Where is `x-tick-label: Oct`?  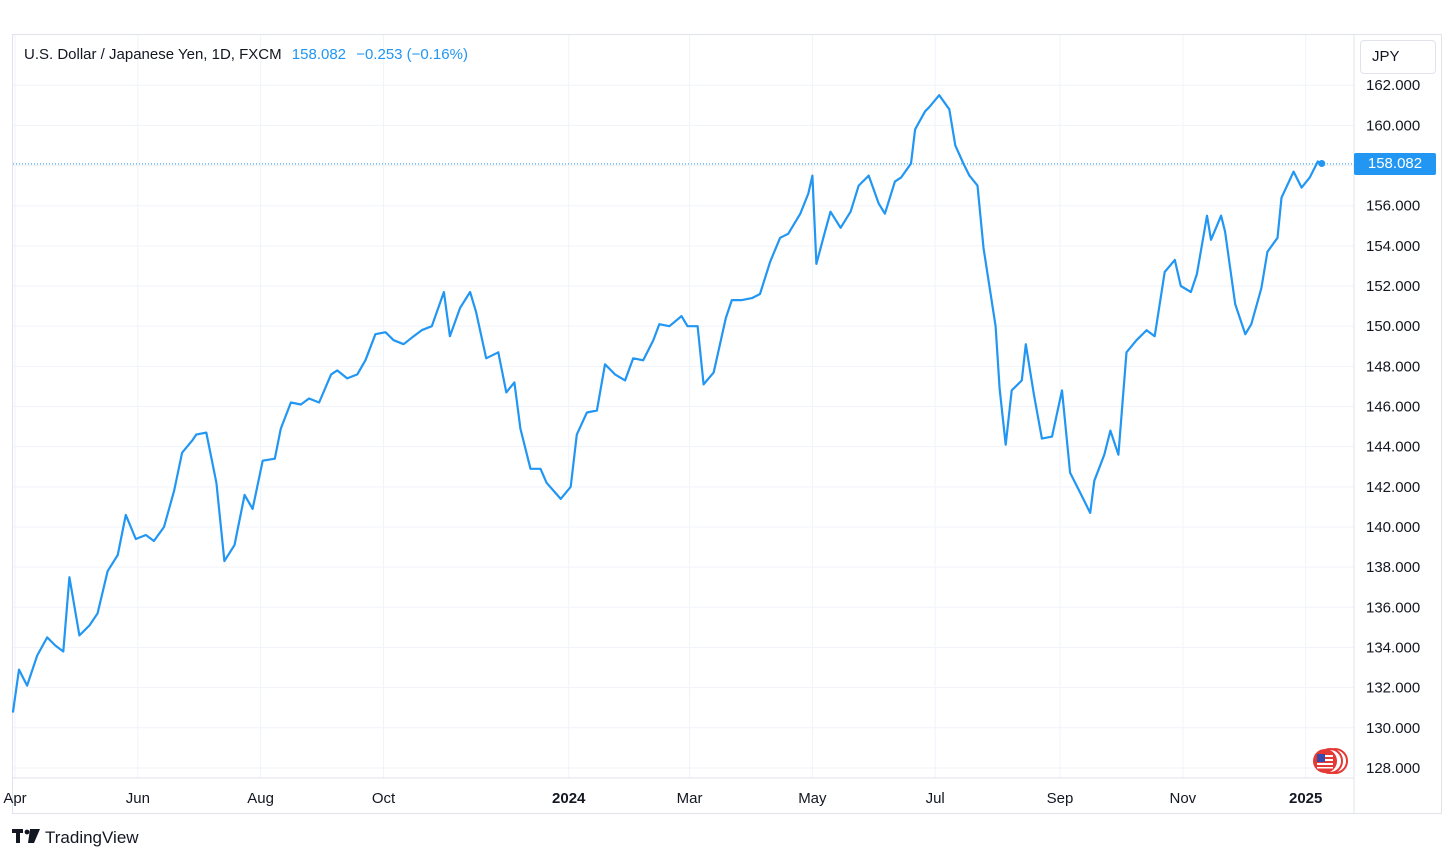
x-tick-label: Oct is located at coordinates (384, 798).